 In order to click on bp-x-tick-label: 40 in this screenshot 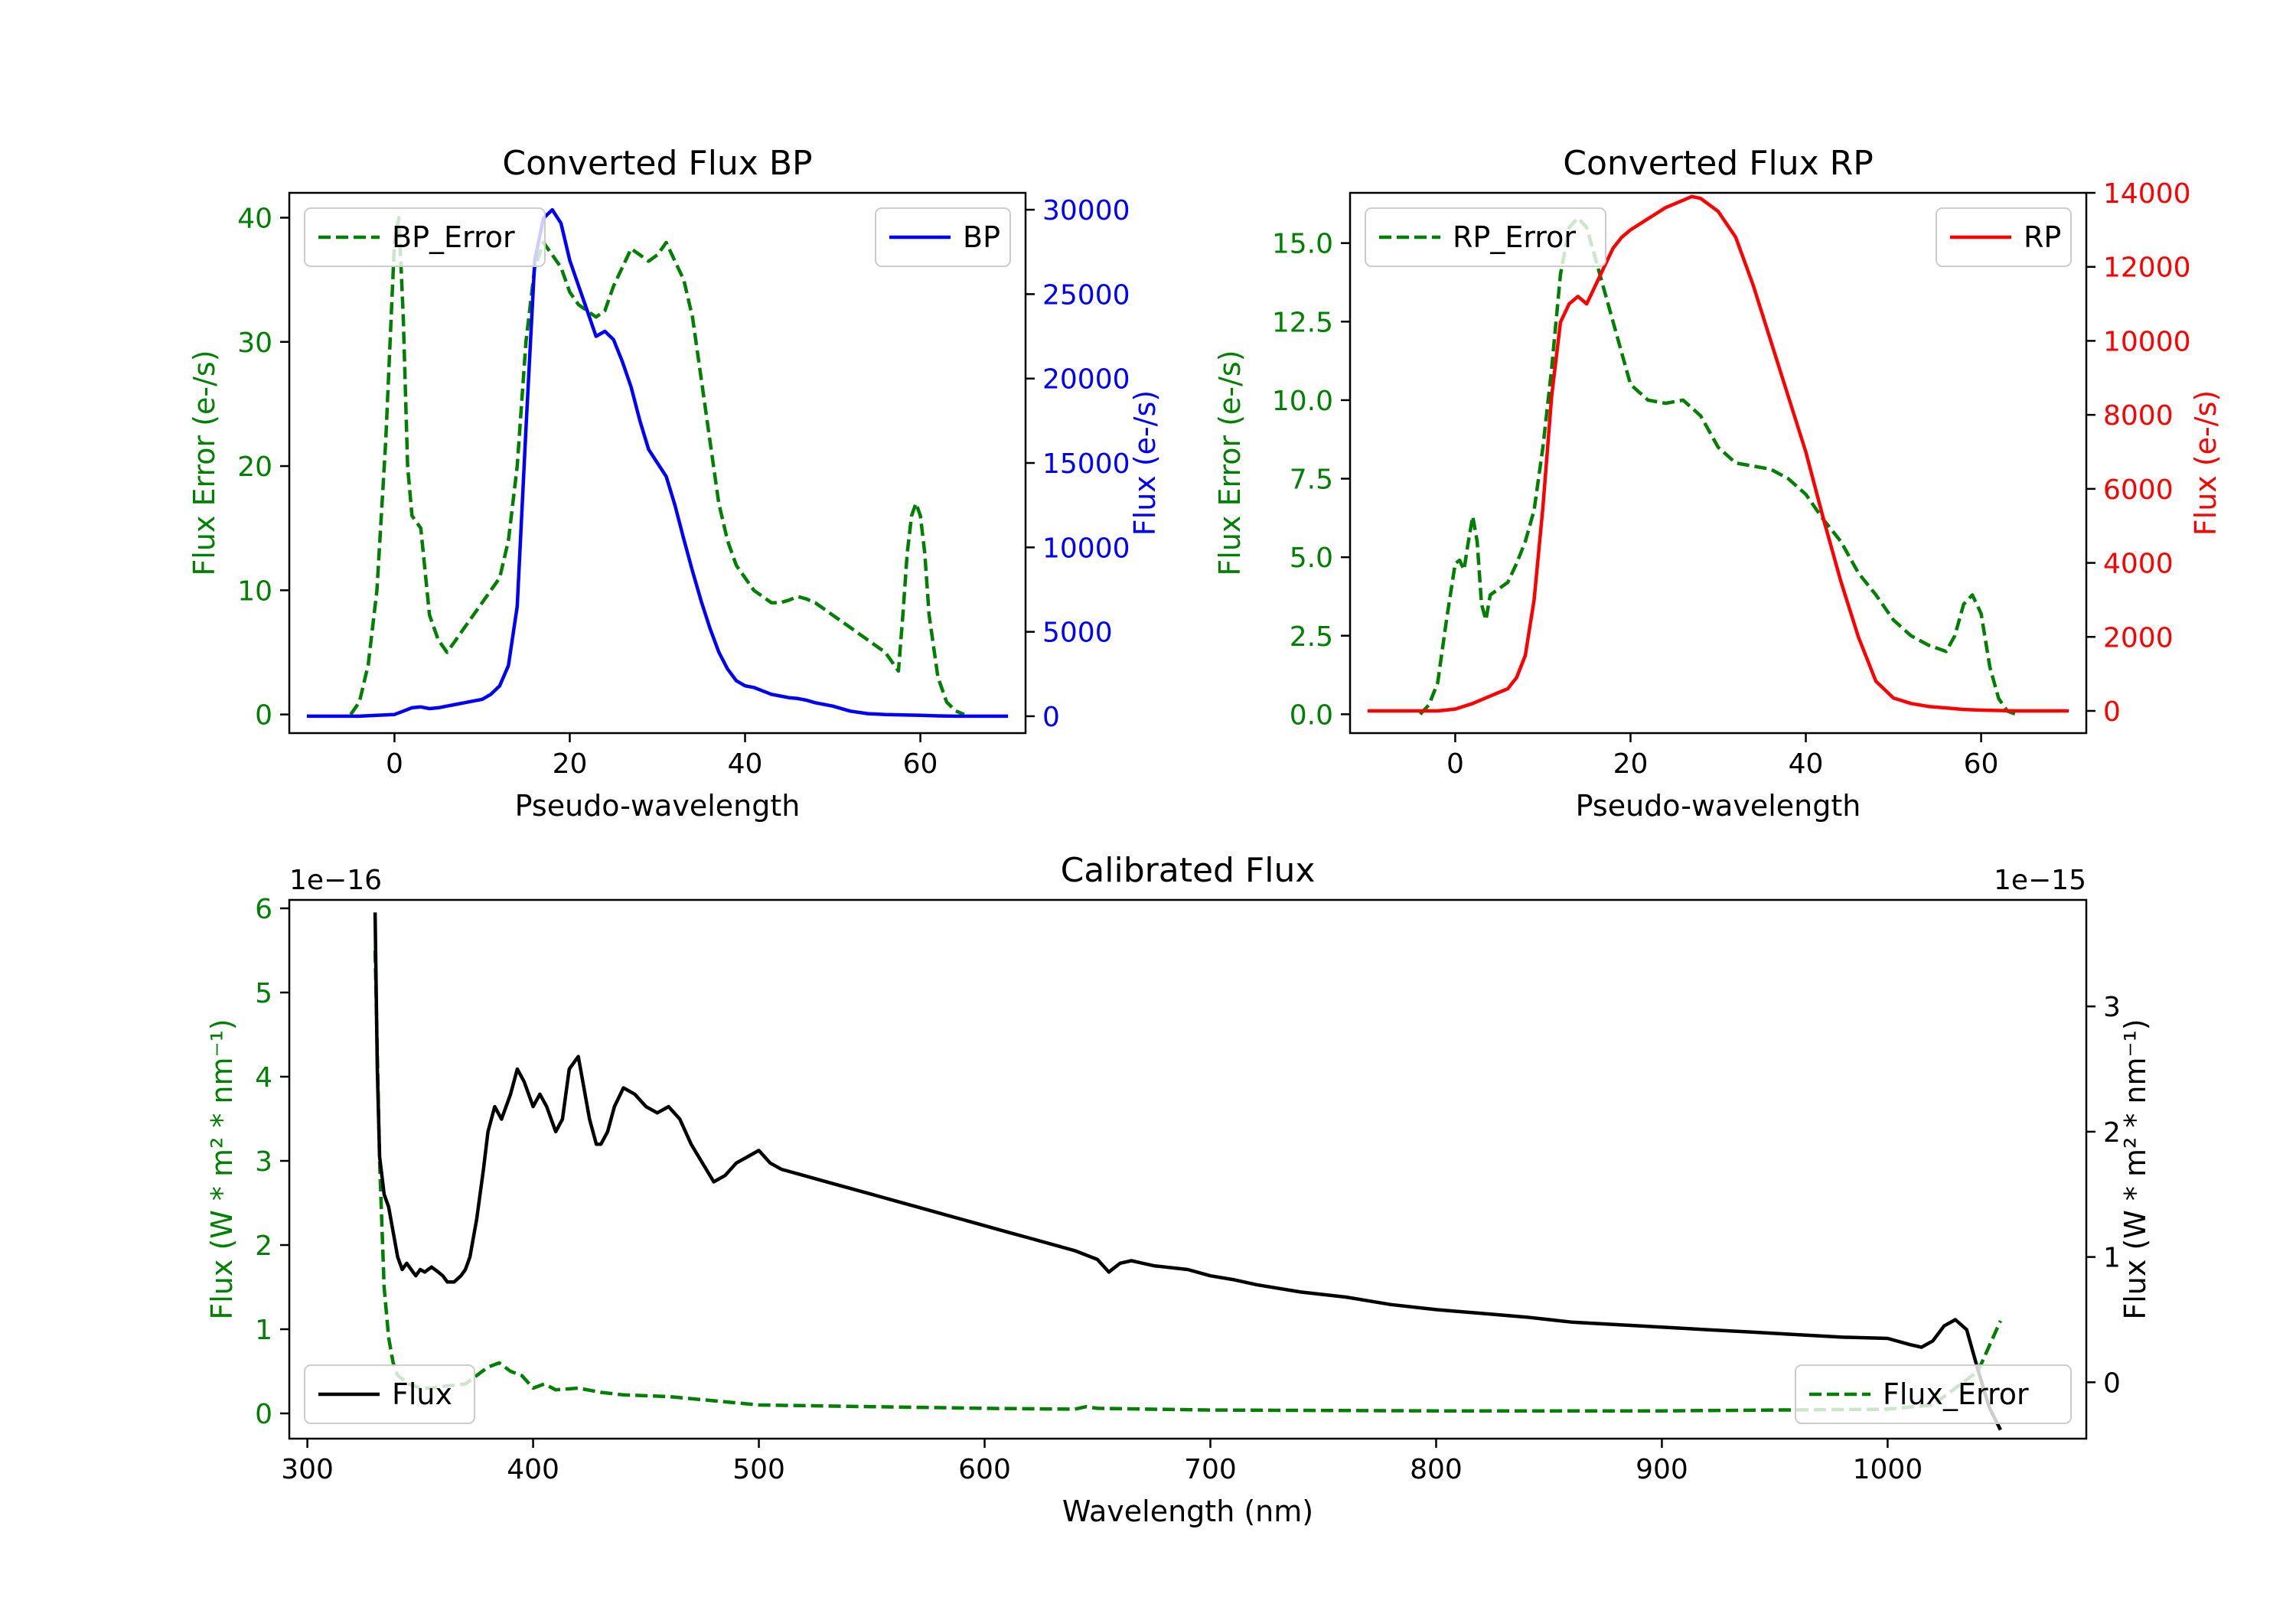, I will do `click(745, 764)`.